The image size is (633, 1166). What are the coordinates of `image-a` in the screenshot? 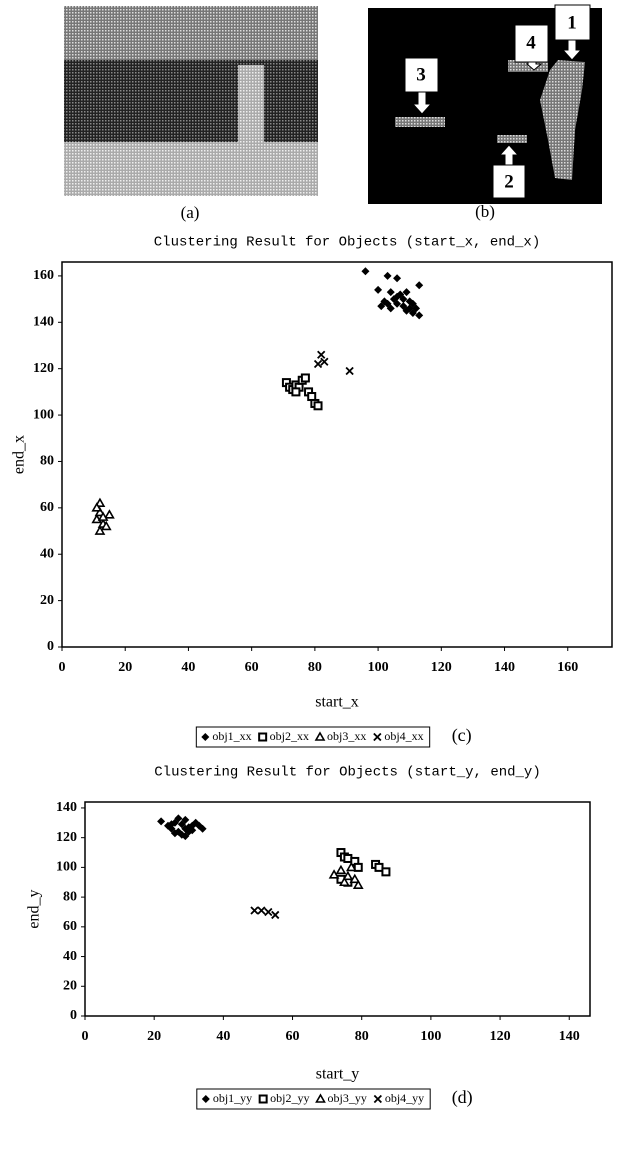 It's located at (191, 101).